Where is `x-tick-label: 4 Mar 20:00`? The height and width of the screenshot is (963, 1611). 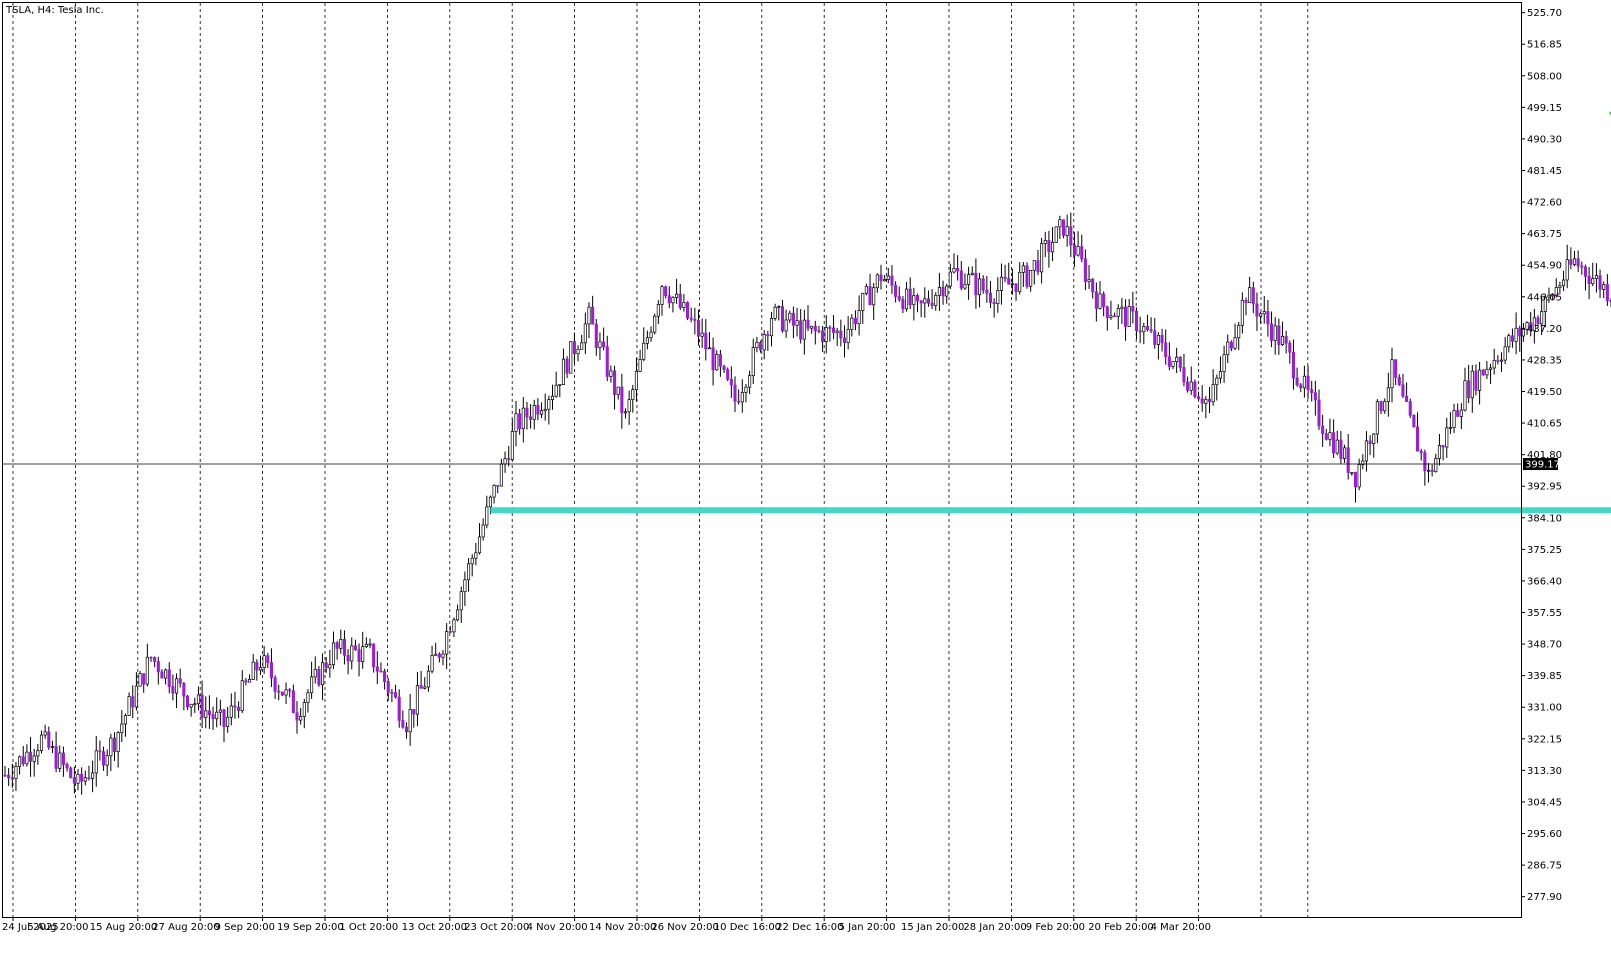
x-tick-label: 4 Mar 20:00 is located at coordinates (1181, 927).